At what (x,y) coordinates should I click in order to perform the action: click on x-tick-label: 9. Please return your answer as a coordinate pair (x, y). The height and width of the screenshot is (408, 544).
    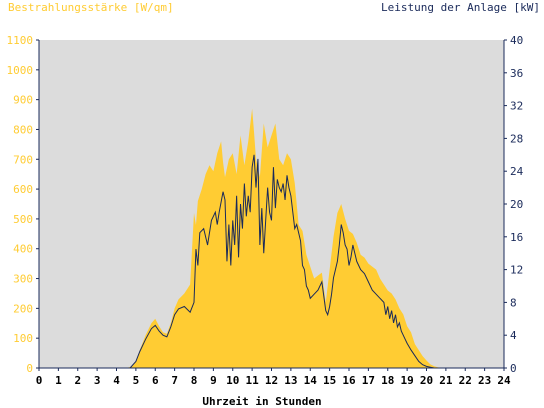
    Looking at the image, I should click on (213, 380).